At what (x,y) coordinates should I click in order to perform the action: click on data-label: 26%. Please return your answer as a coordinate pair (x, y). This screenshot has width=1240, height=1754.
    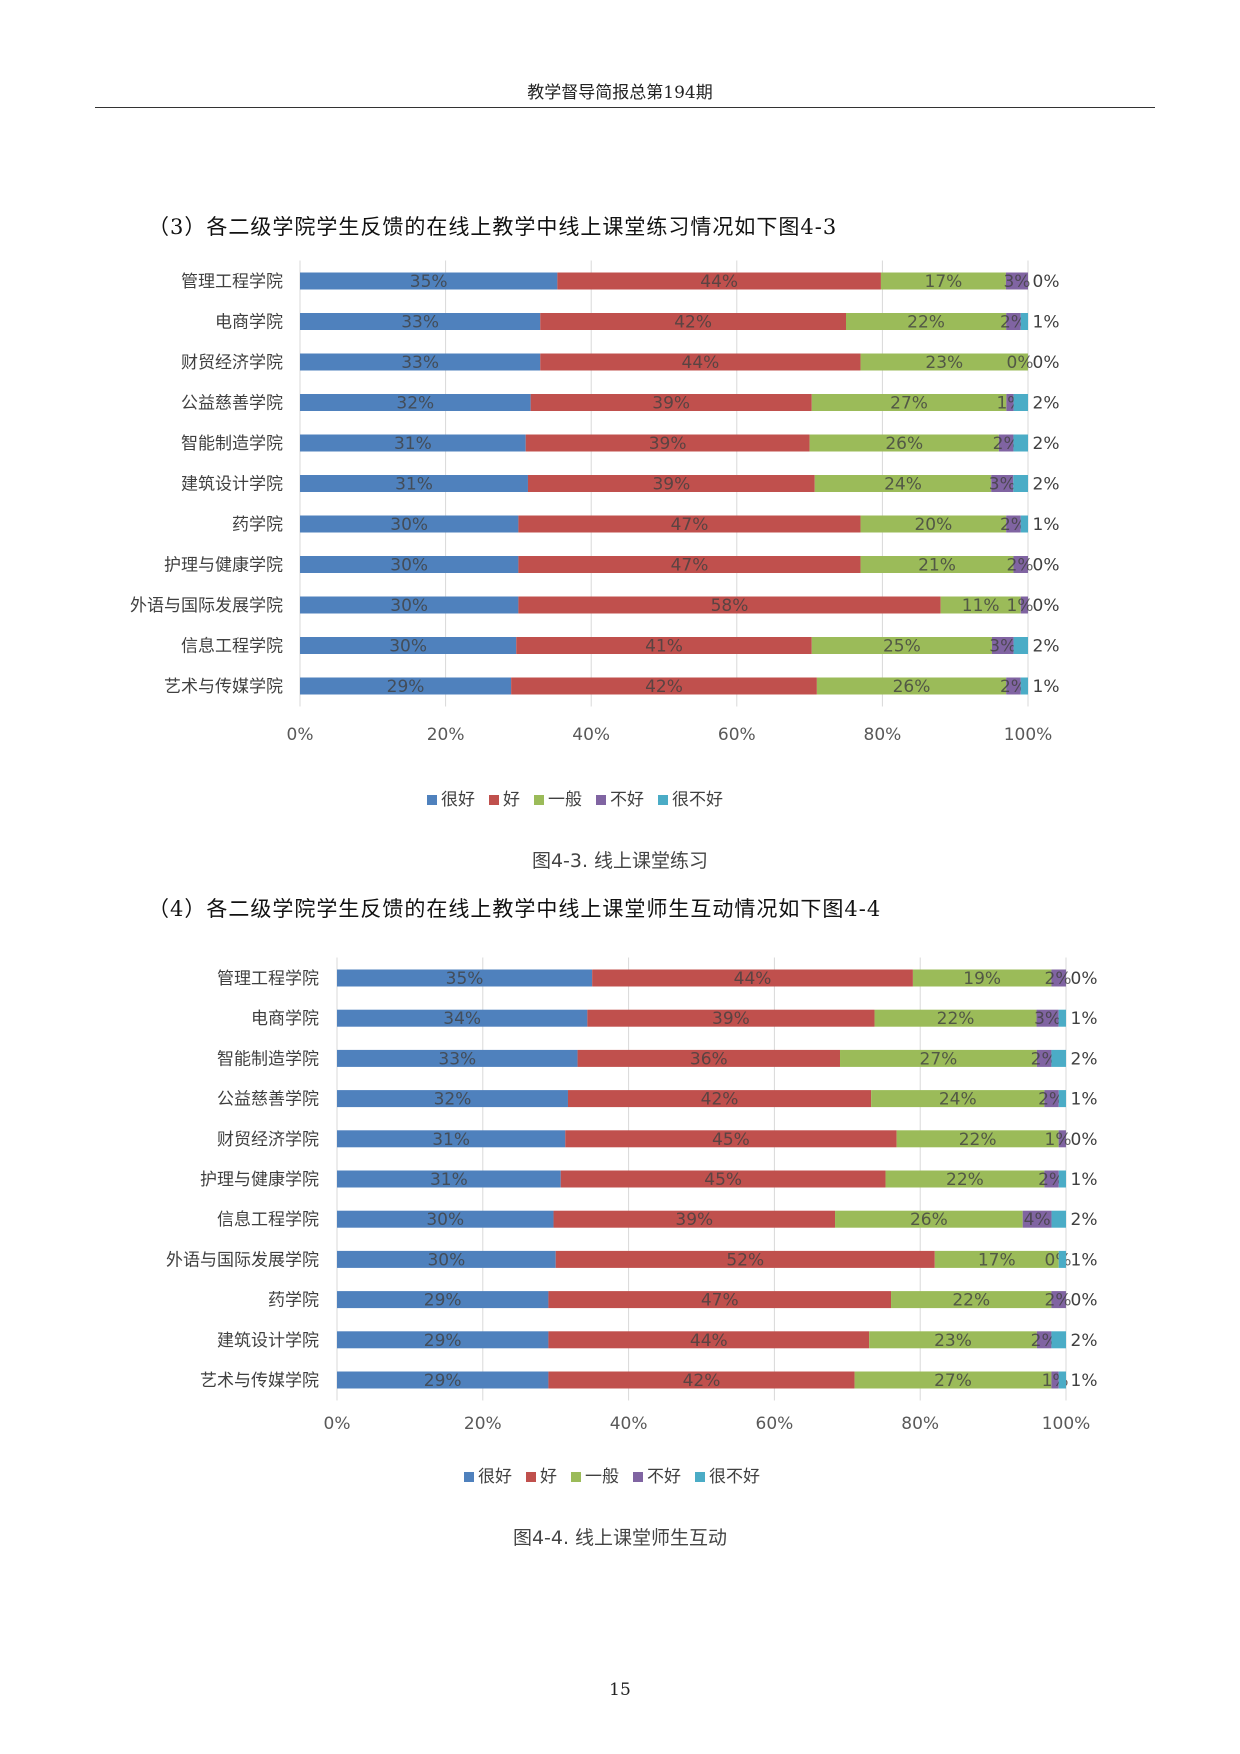
    Looking at the image, I should click on (904, 444).